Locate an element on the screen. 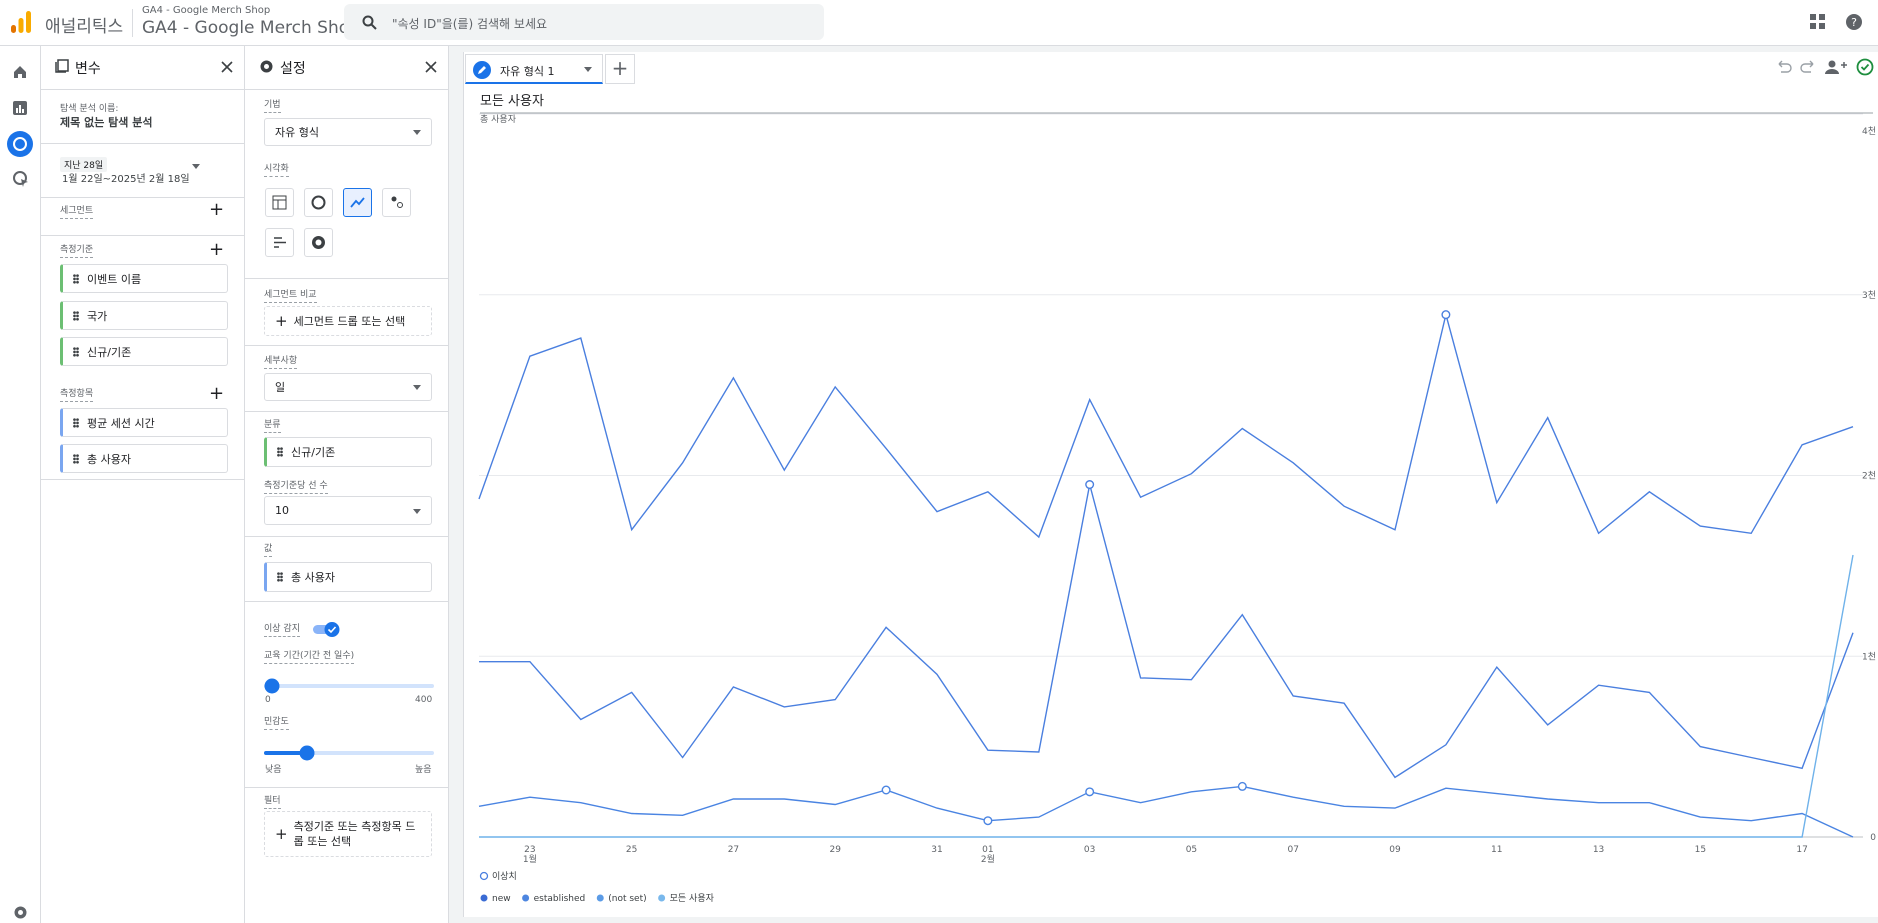  x-tick-label: 01 2월 is located at coordinates (987, 855).